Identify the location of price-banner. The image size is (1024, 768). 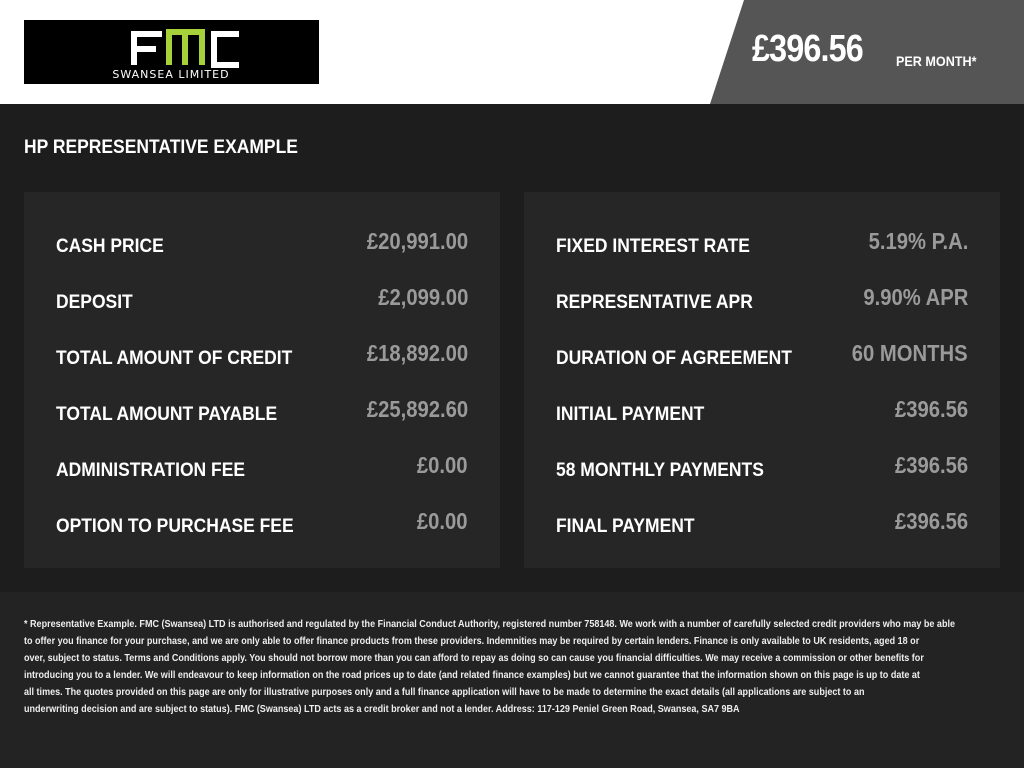
(867, 52).